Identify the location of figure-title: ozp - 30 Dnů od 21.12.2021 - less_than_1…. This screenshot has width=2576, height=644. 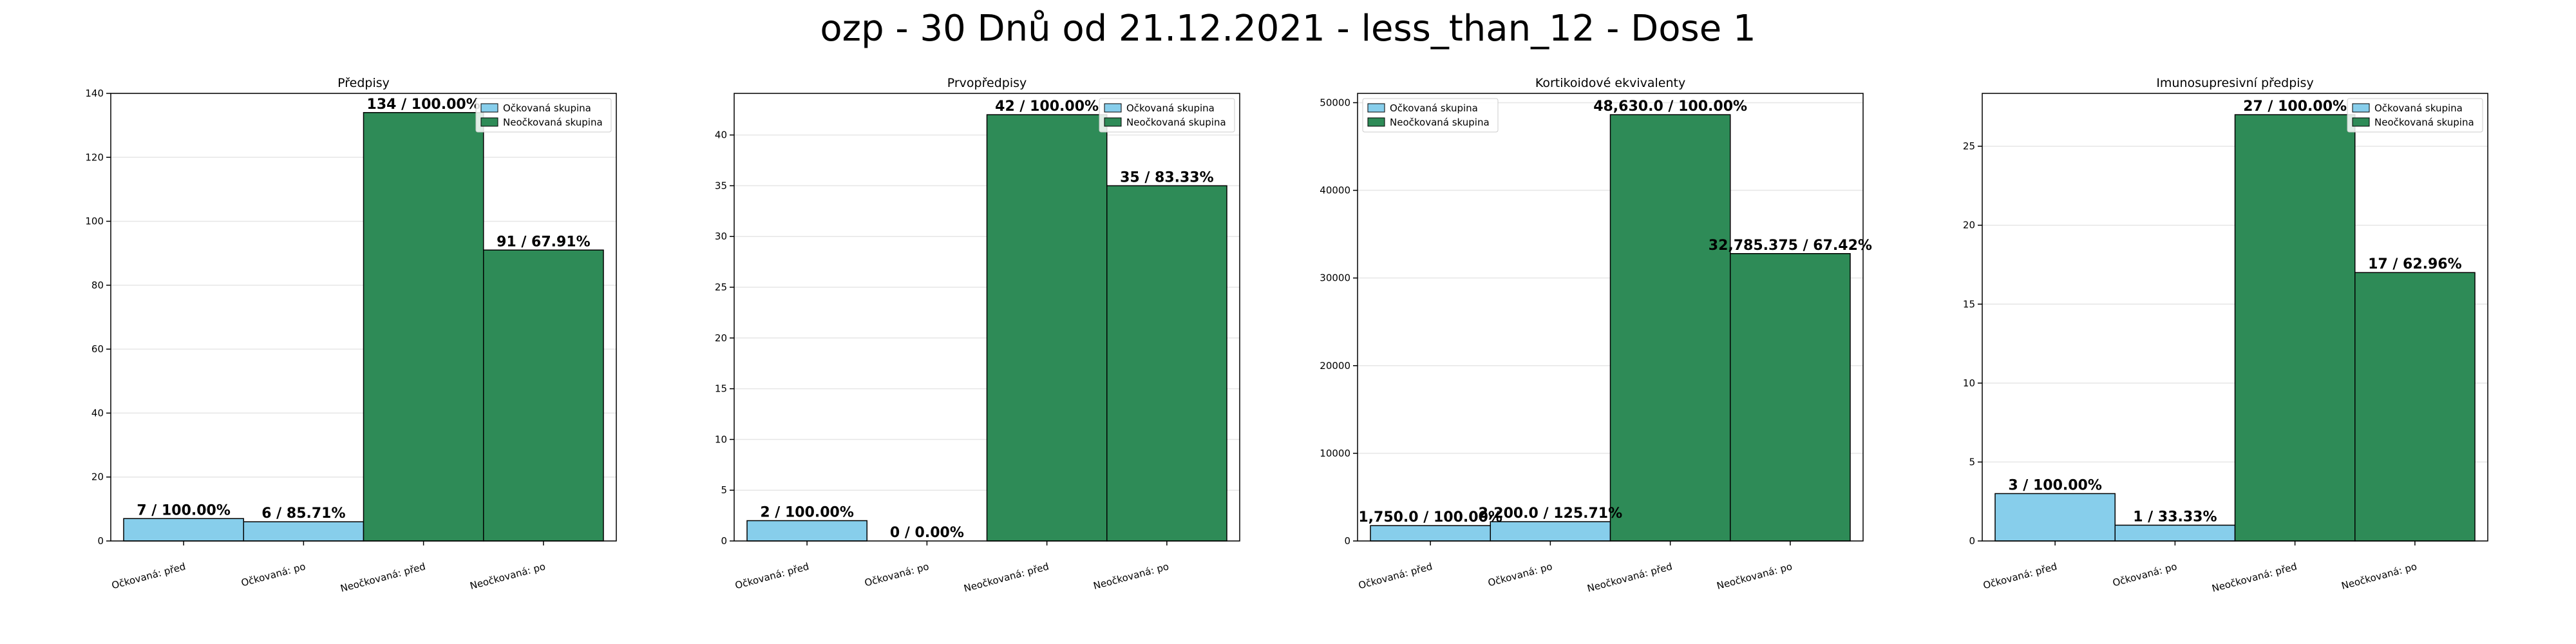
(1288, 29).